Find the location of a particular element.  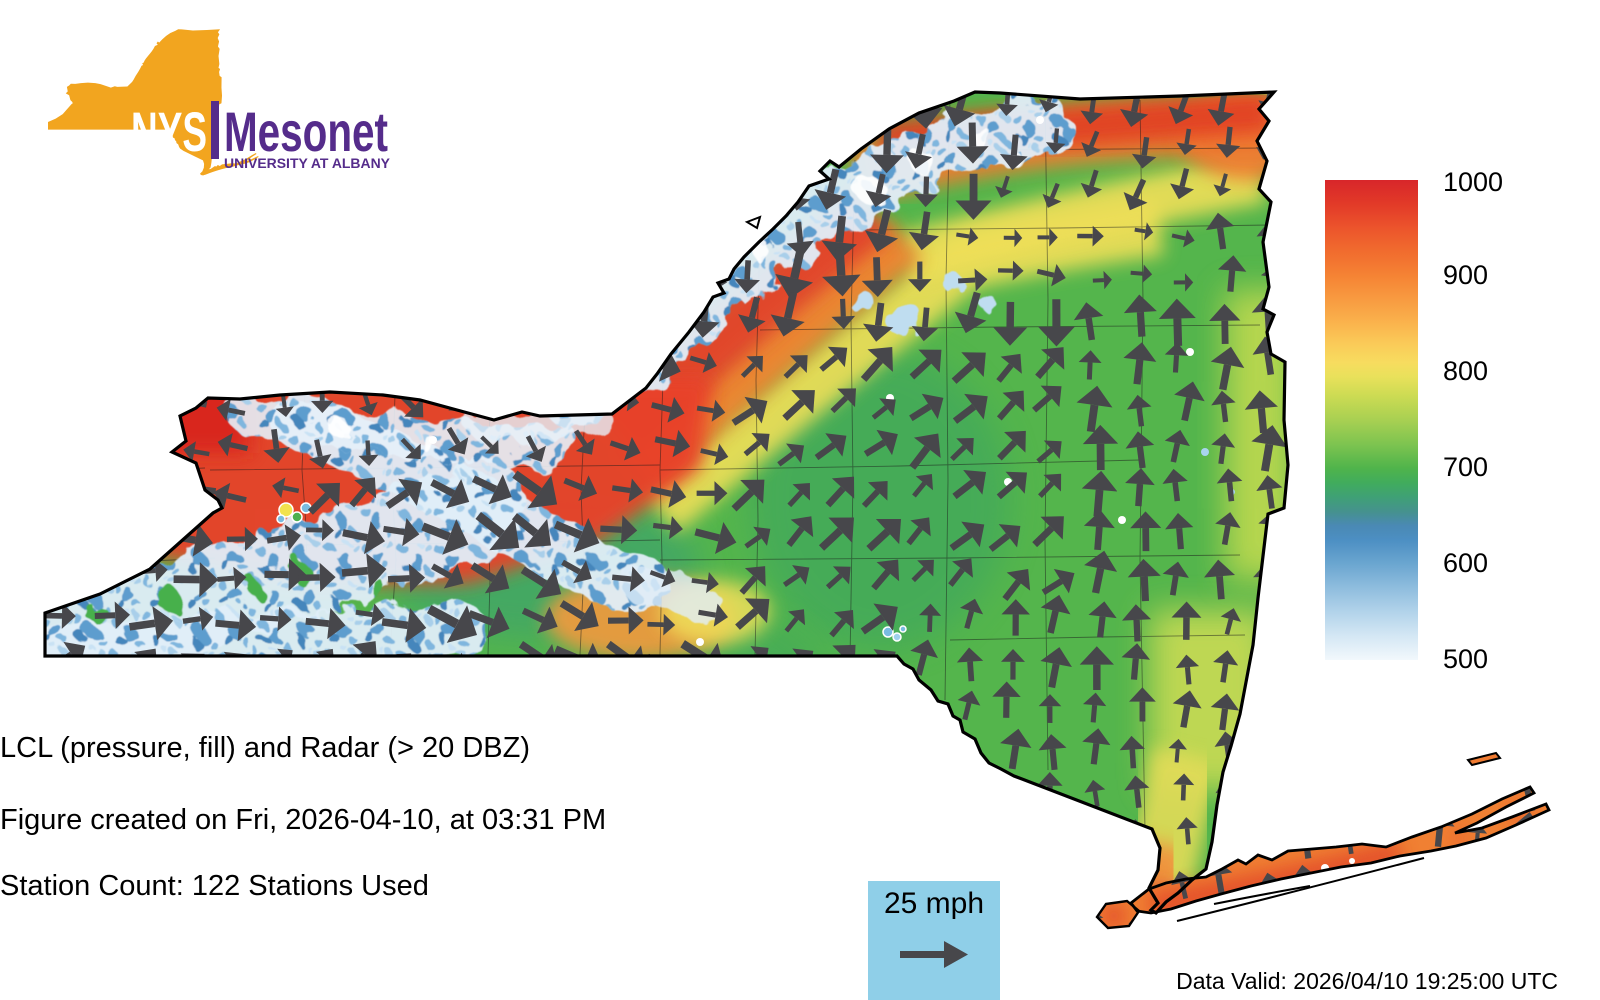

colorbar-tick-900: 900 is located at coordinates (1466, 275).